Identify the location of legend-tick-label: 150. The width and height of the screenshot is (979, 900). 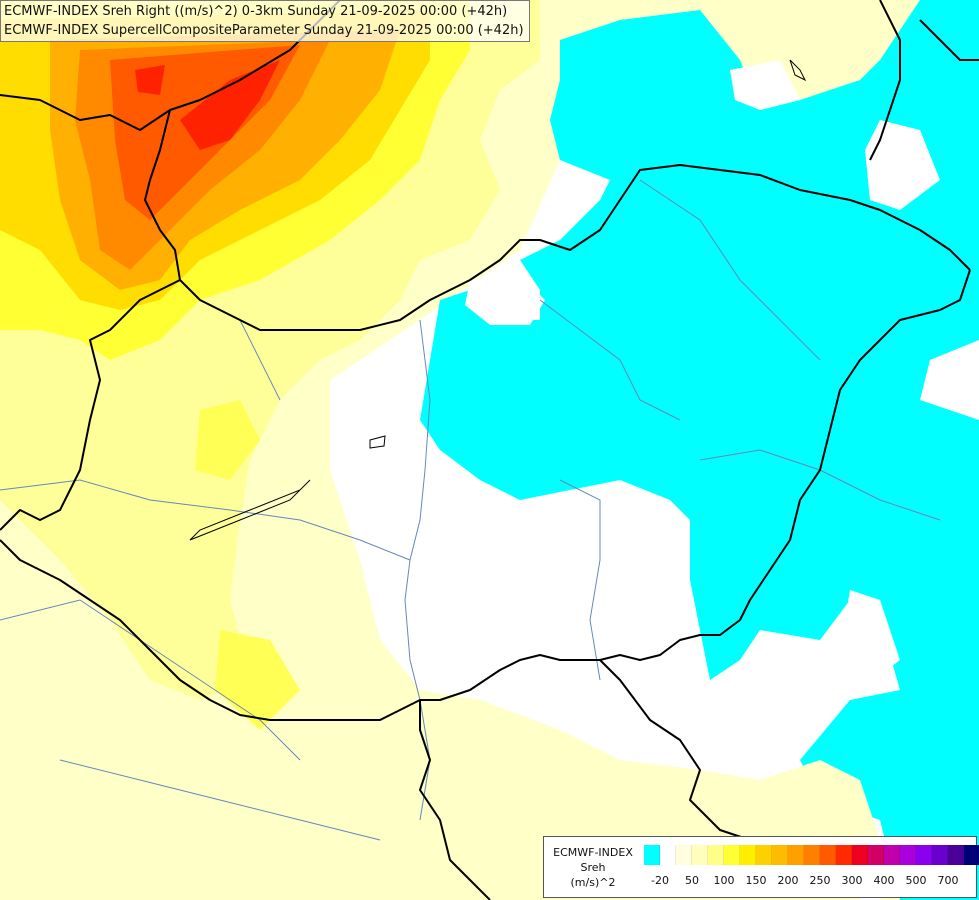
(756, 880).